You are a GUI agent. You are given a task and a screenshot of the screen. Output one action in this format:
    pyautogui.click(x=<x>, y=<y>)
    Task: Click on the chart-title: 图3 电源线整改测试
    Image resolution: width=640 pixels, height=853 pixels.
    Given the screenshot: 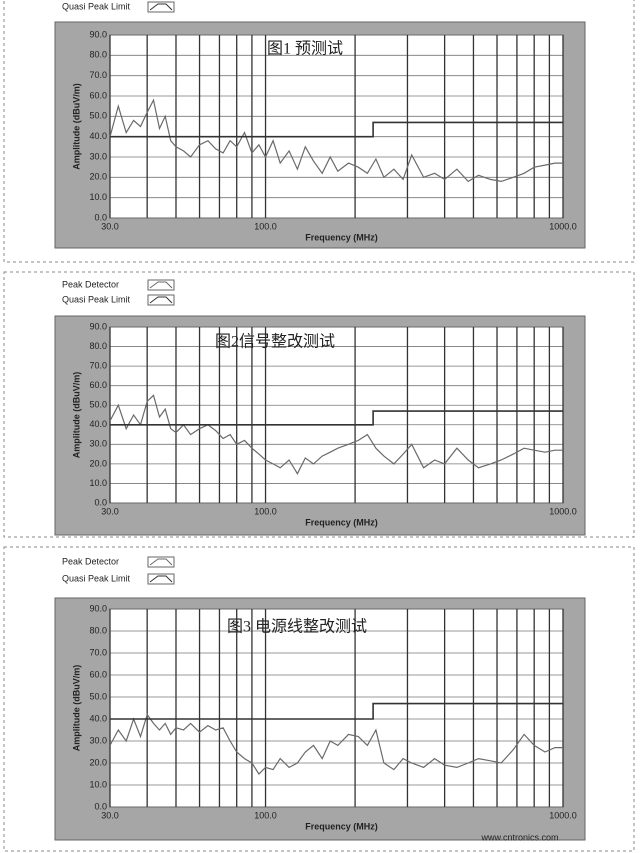 What is the action you would take?
    pyautogui.click(x=297, y=627)
    